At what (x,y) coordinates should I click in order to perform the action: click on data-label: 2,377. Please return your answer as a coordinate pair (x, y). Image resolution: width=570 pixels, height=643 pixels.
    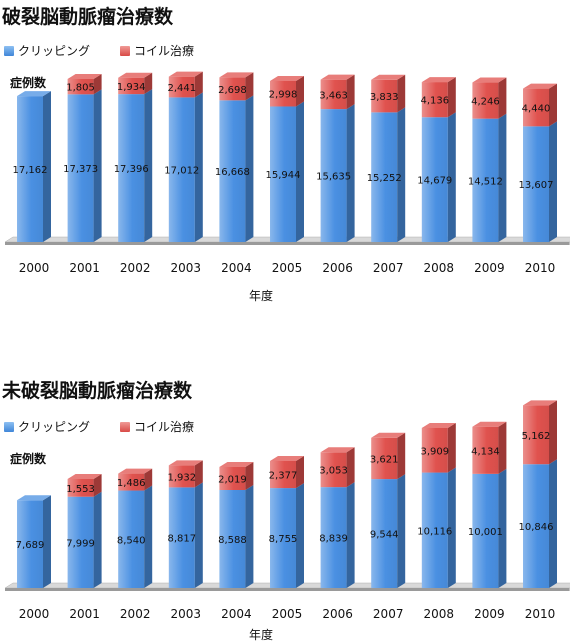
    Looking at the image, I should click on (283, 476).